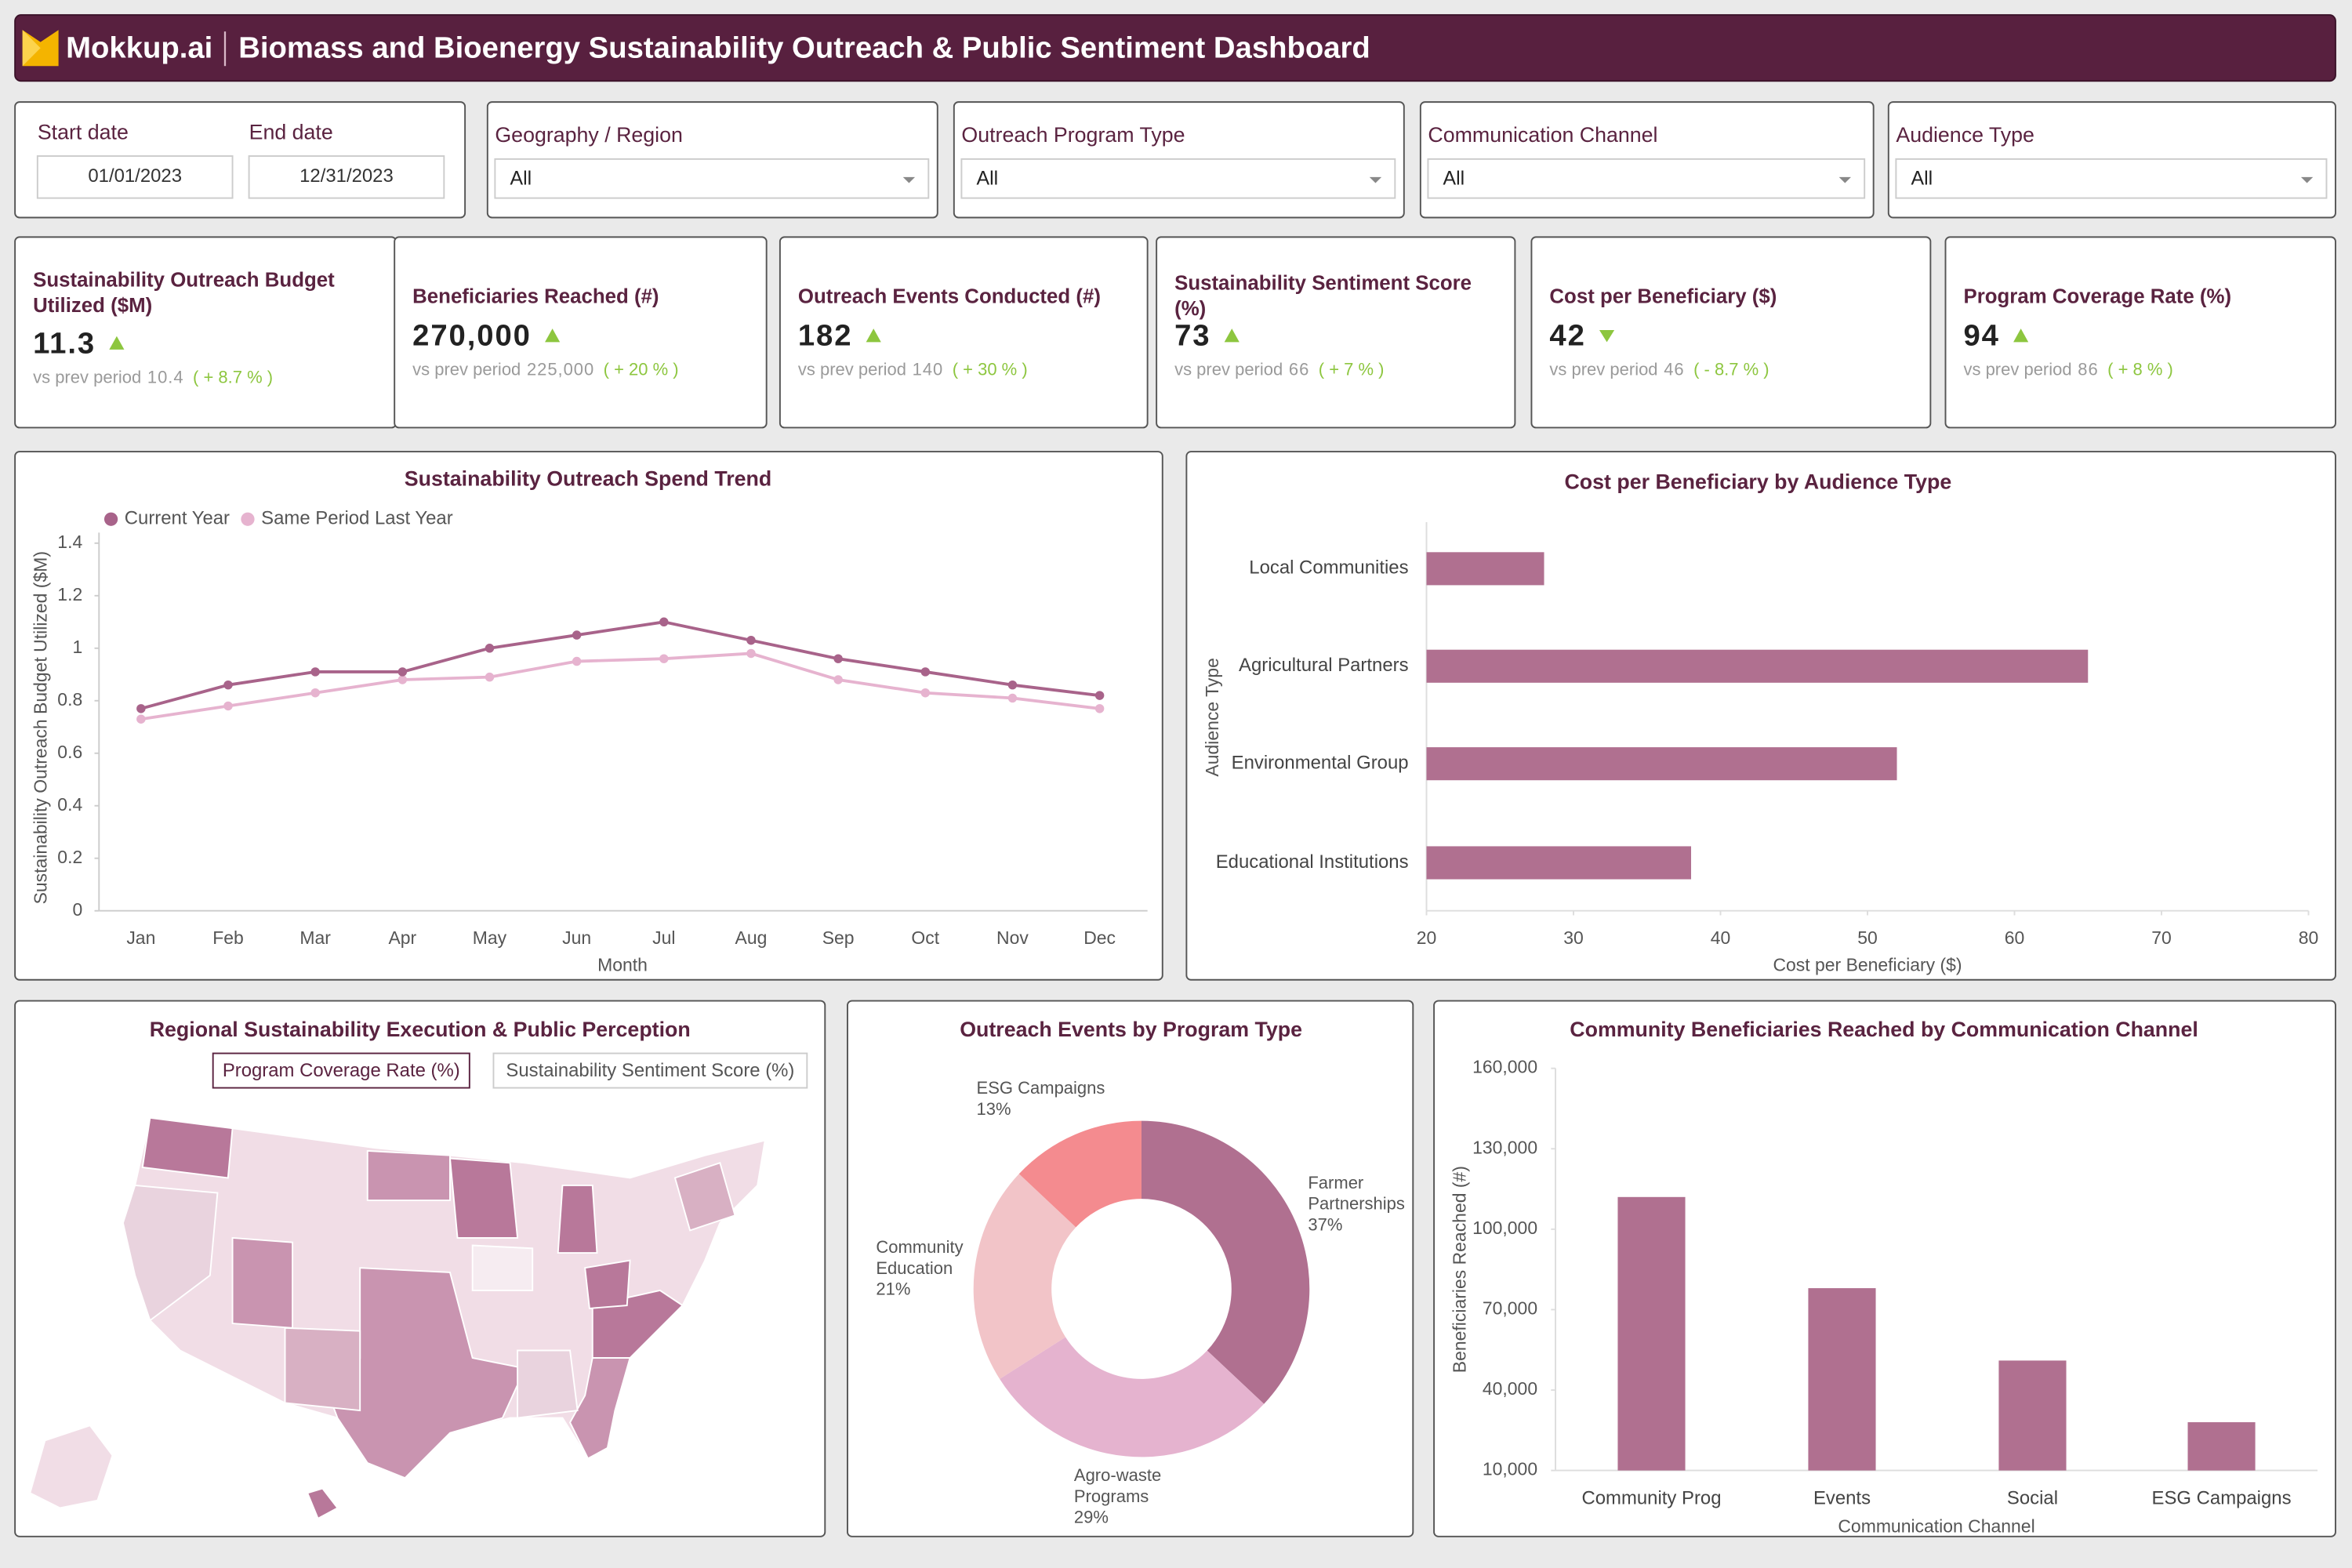 The width and height of the screenshot is (2352, 1568). What do you see at coordinates (1731, 369) in the screenshot?
I see `kpi-change: ( - 8.7 % )` at bounding box center [1731, 369].